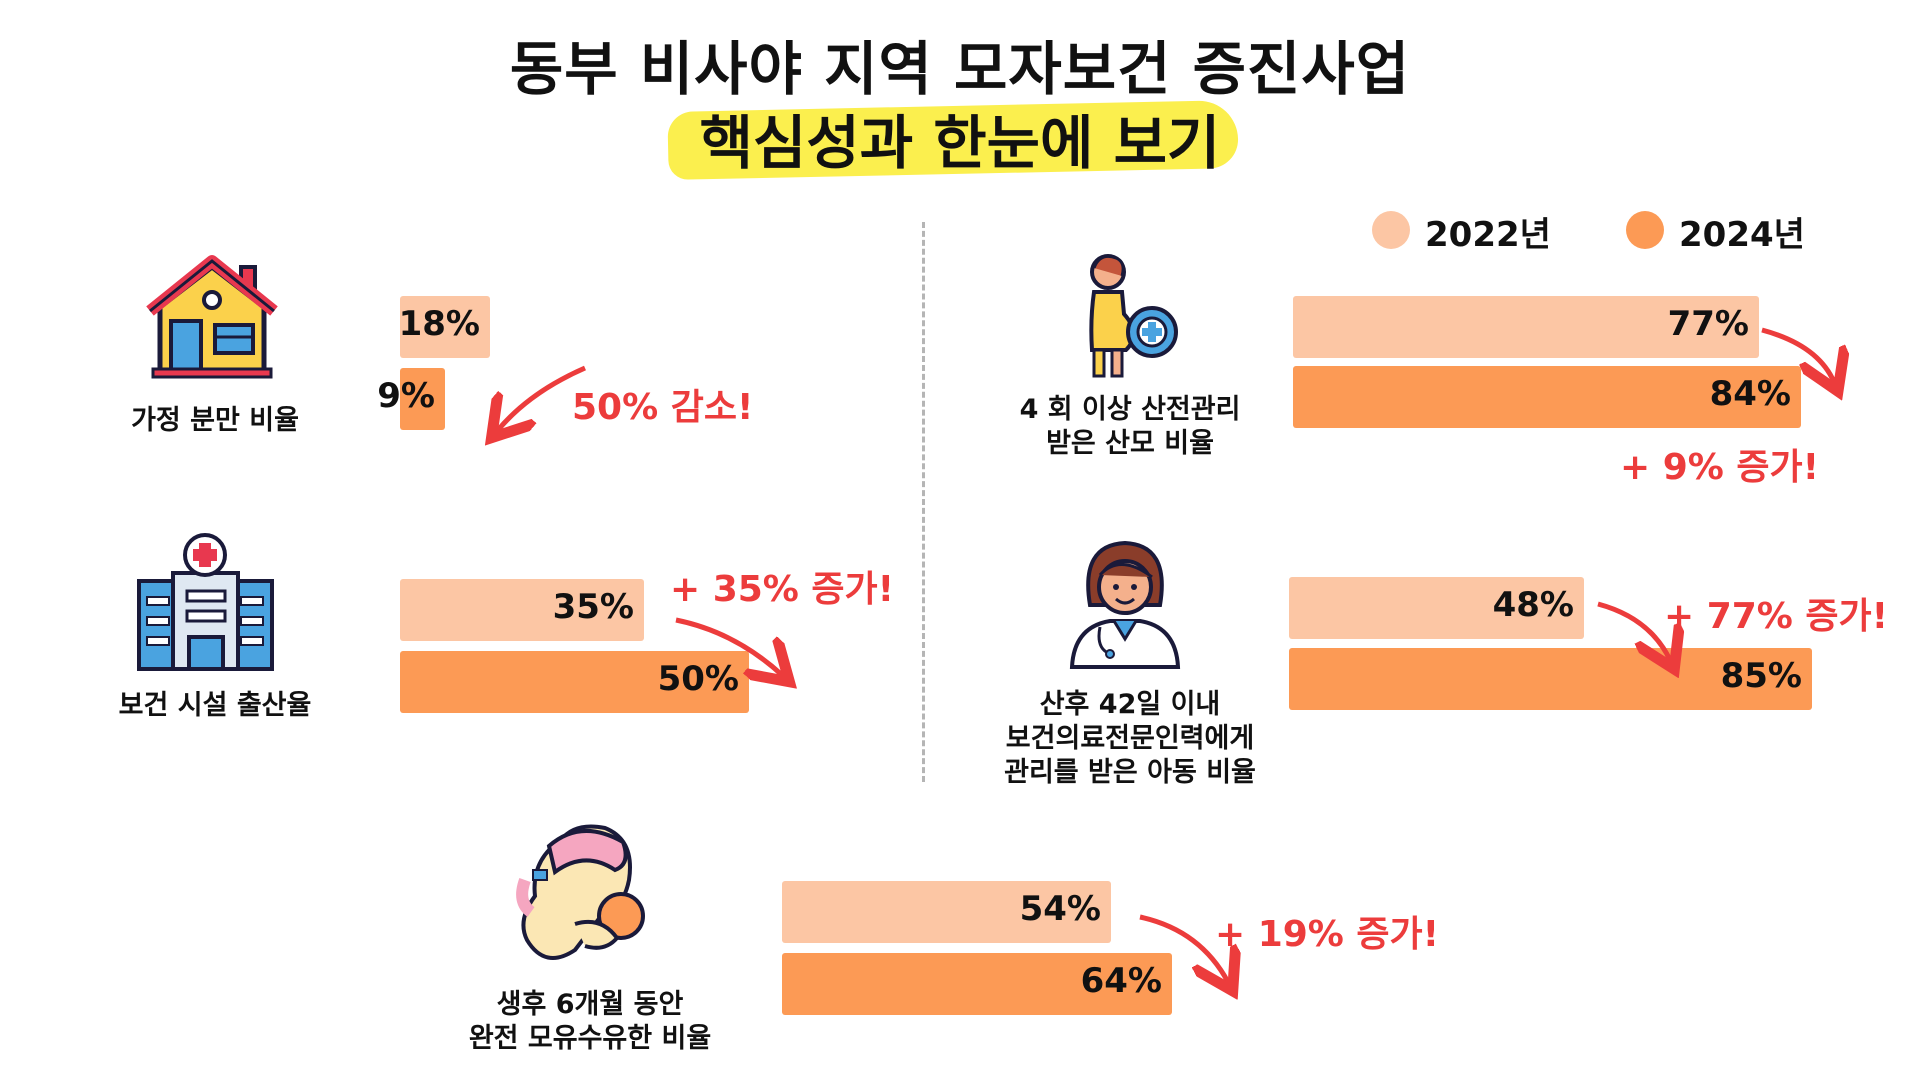 The width and height of the screenshot is (1920, 1080). I want to click on bar-breastfeeding-2024: 64%, so click(977, 984).